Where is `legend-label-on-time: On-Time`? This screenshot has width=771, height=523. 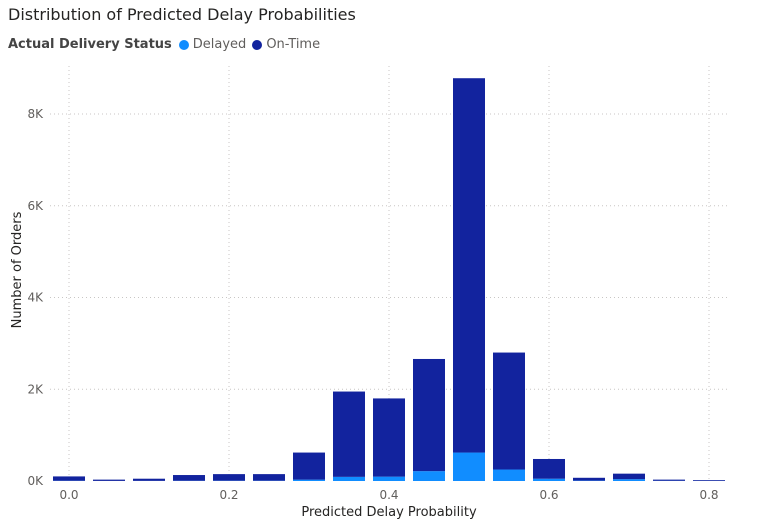 legend-label-on-time: On-Time is located at coordinates (293, 44).